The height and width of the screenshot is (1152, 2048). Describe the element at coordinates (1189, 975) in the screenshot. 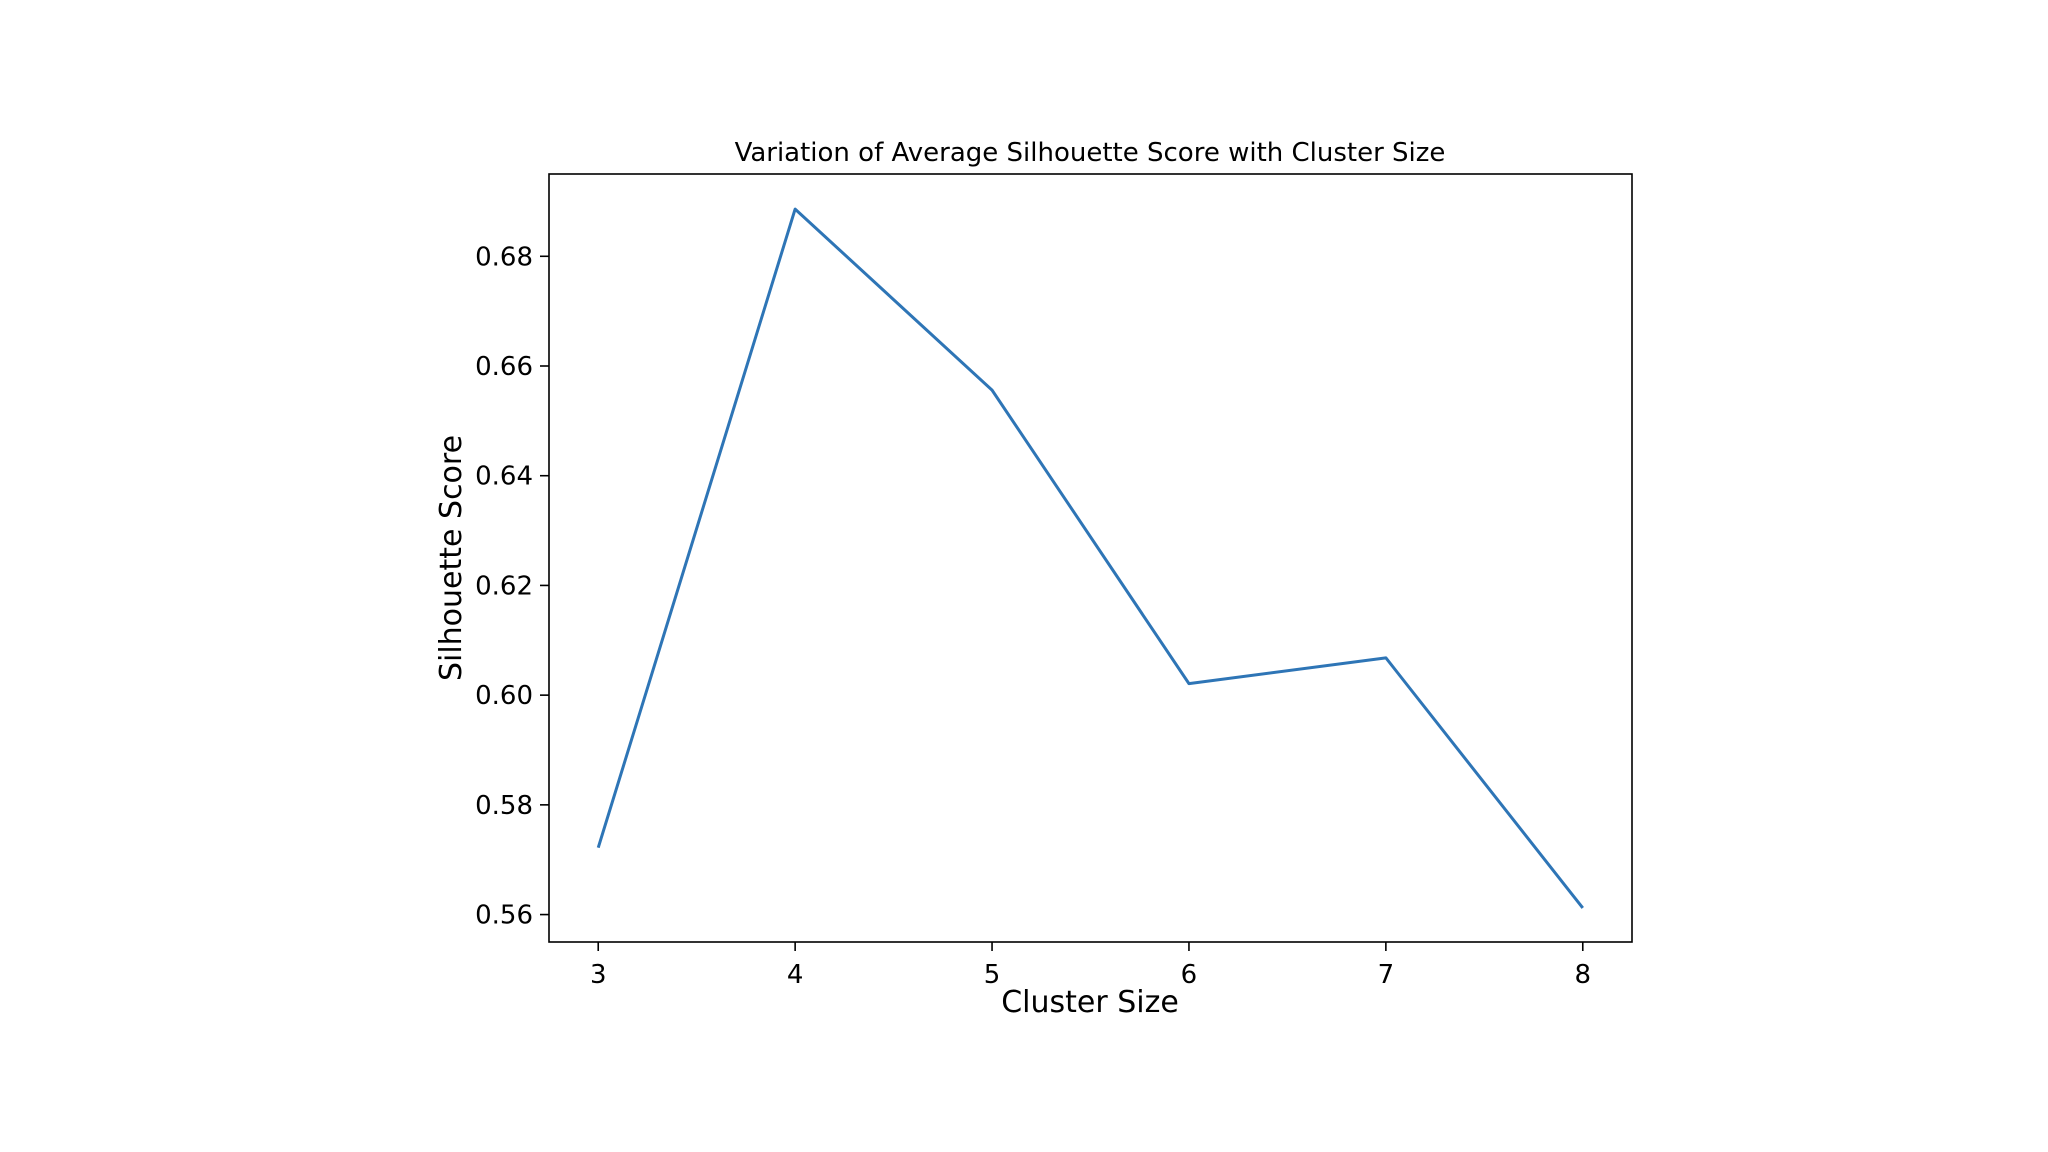

I see `x-tick-label: 6` at that location.